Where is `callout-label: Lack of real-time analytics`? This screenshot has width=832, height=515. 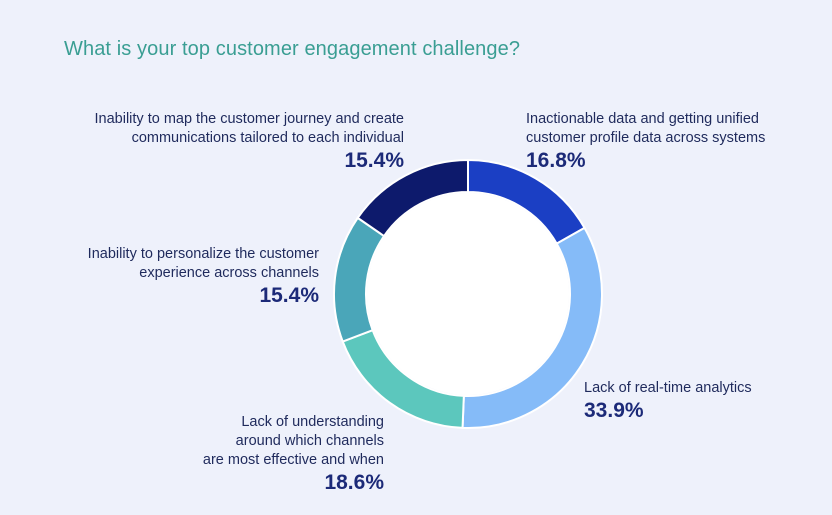
callout-label: Lack of real-time analytics is located at coordinates (668, 388).